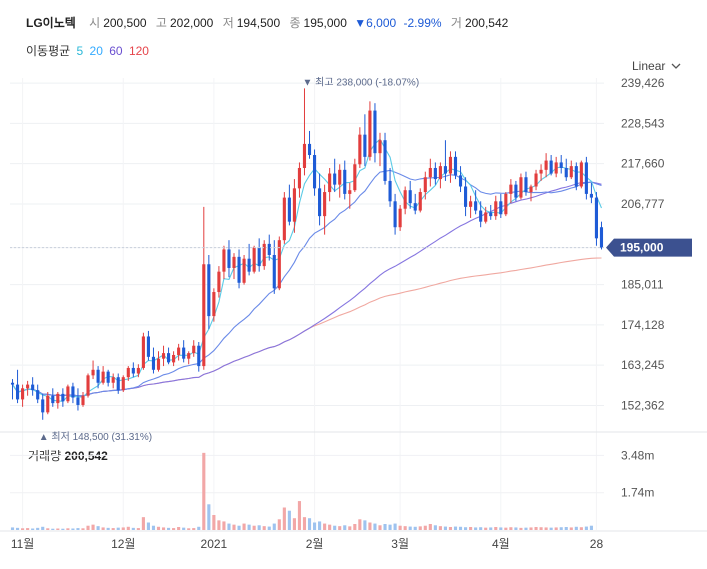  What do you see at coordinates (23, 544) in the screenshot?
I see `x-tick-label: 11월` at bounding box center [23, 544].